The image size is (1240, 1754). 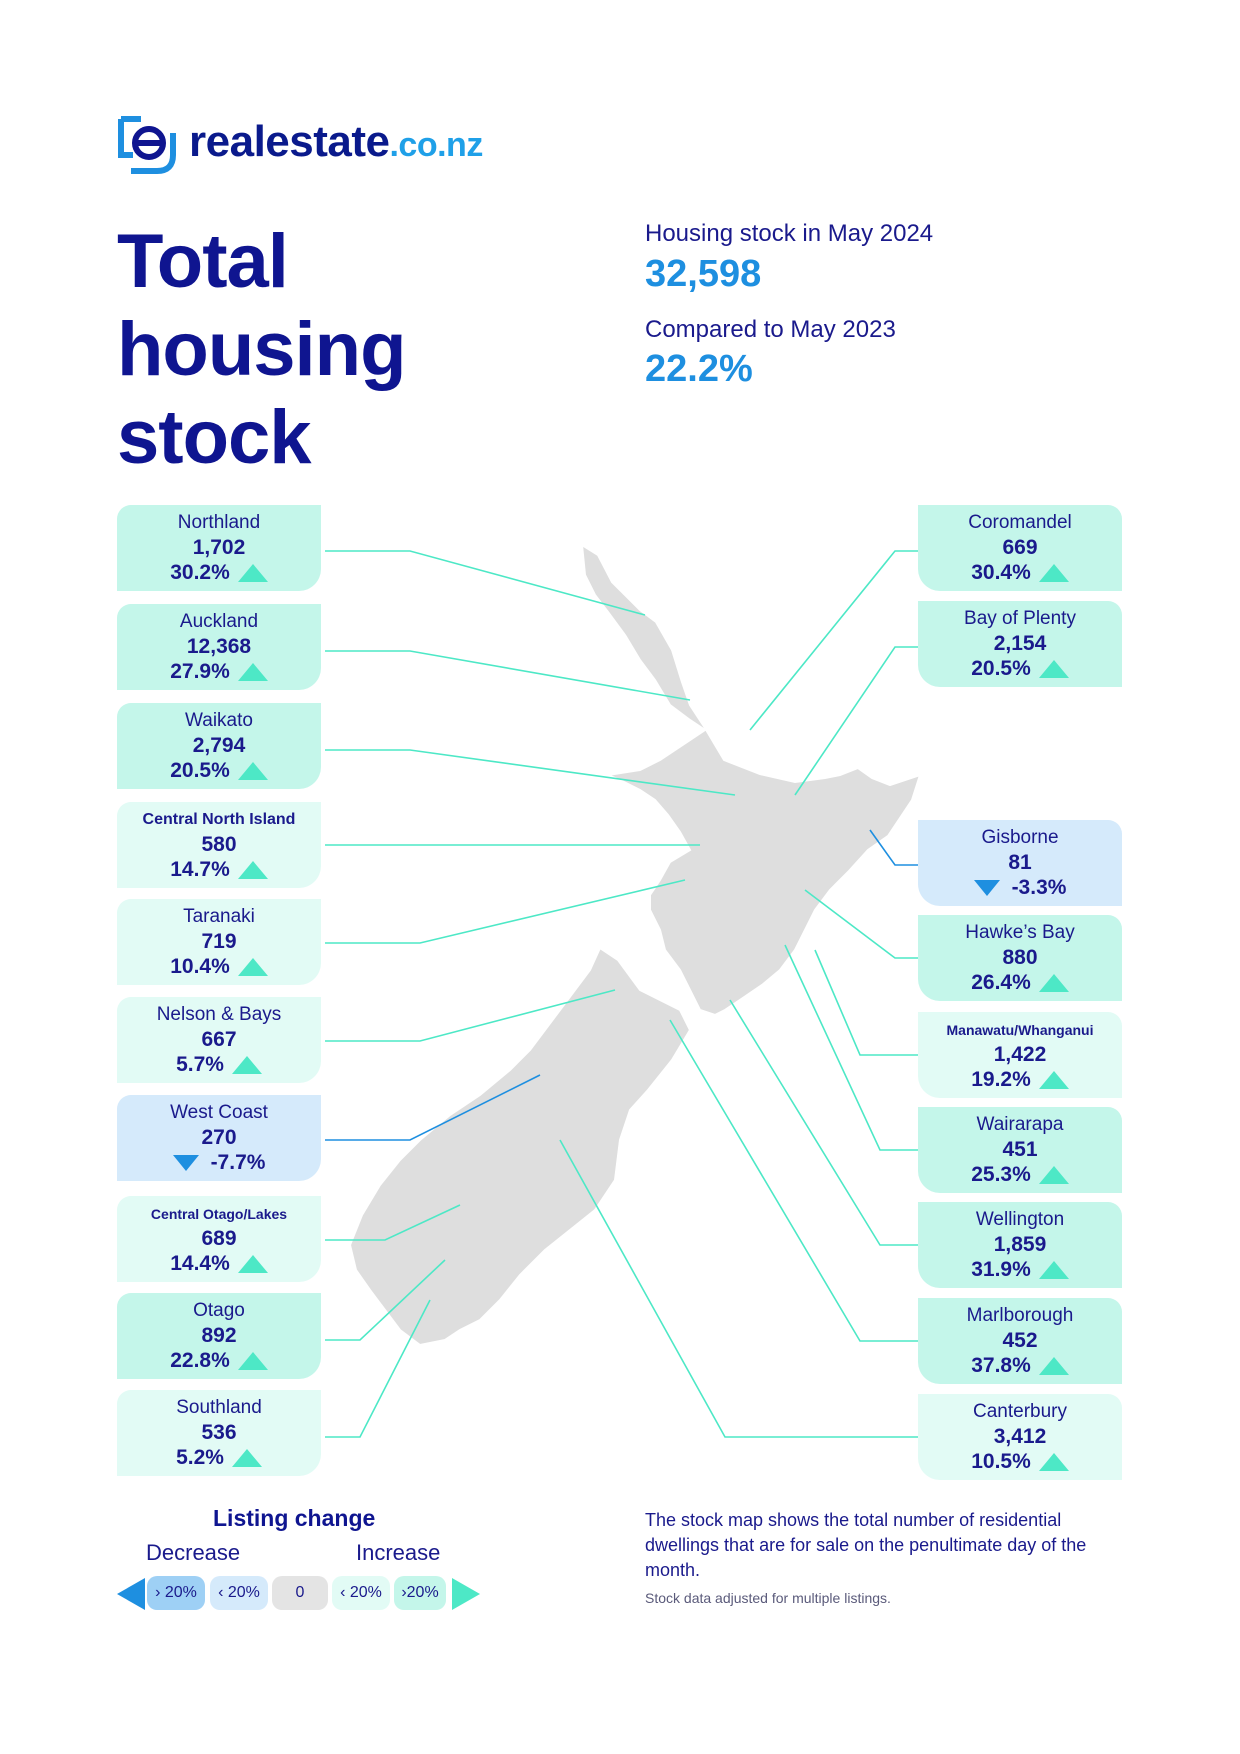 I want to click on region-canterbury: Canterbury 3,412 10.5%, so click(x=1020, y=1437).